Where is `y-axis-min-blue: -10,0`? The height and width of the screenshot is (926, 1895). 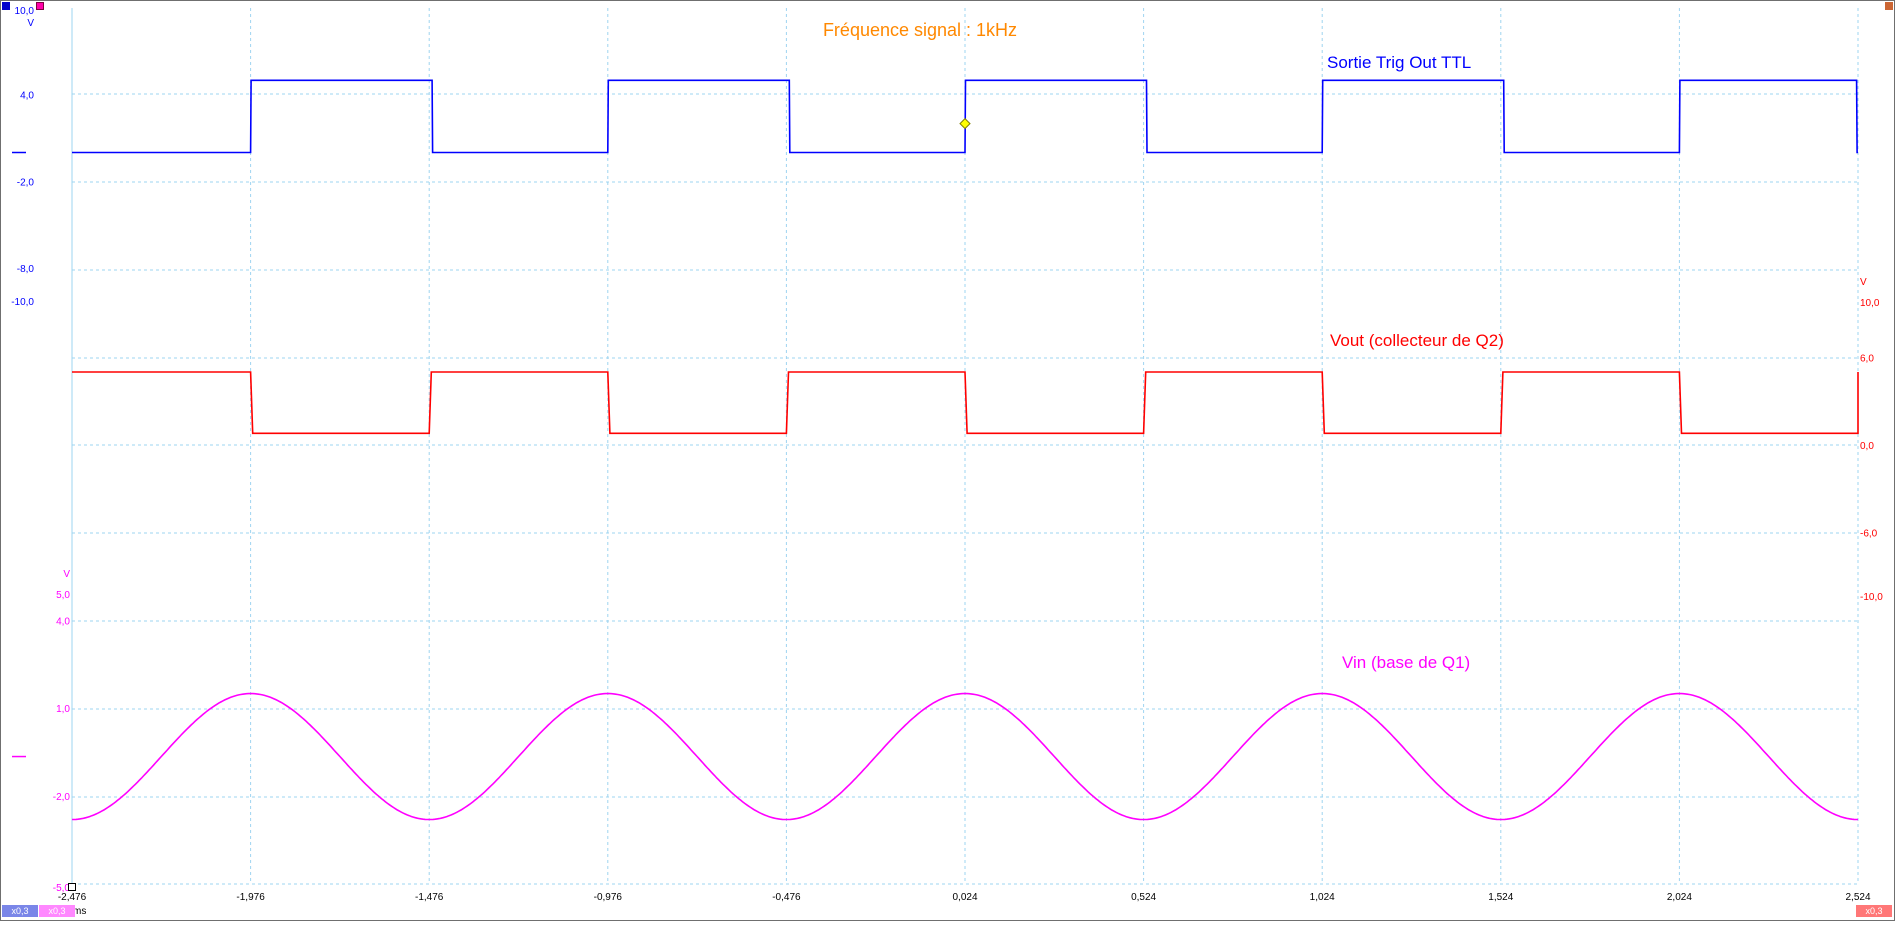 y-axis-min-blue: -10,0 is located at coordinates (22, 302).